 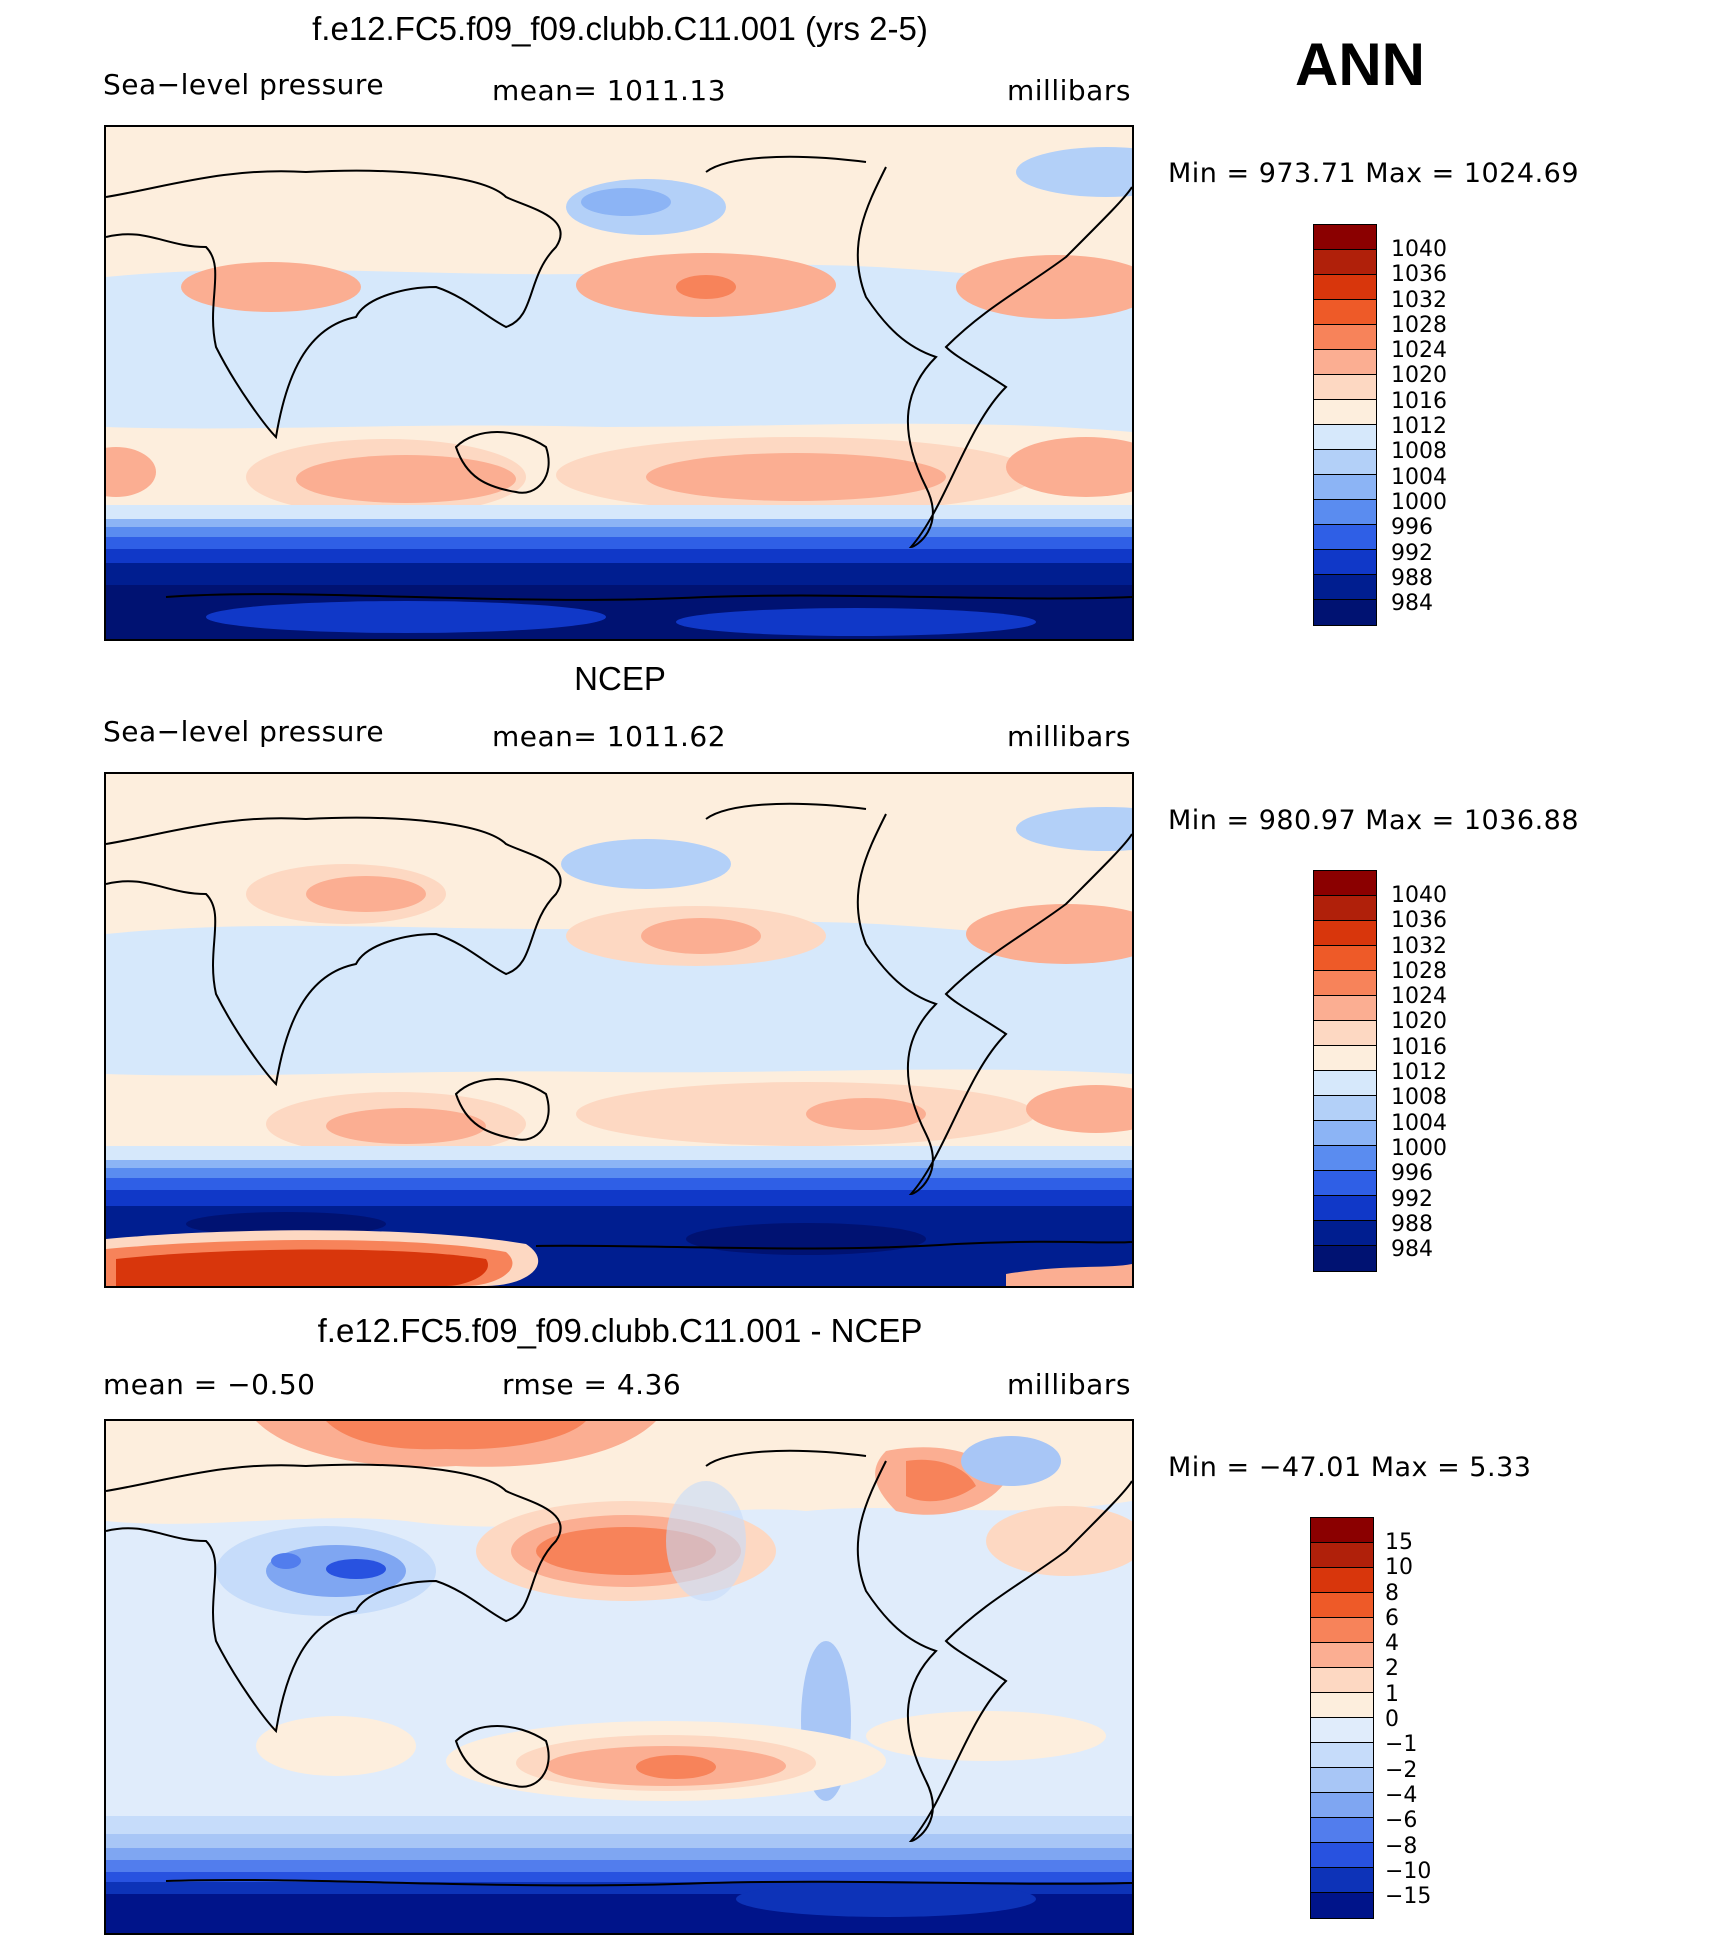 I want to click on colorbar-tick-label: 1016, so click(x=1419, y=401).